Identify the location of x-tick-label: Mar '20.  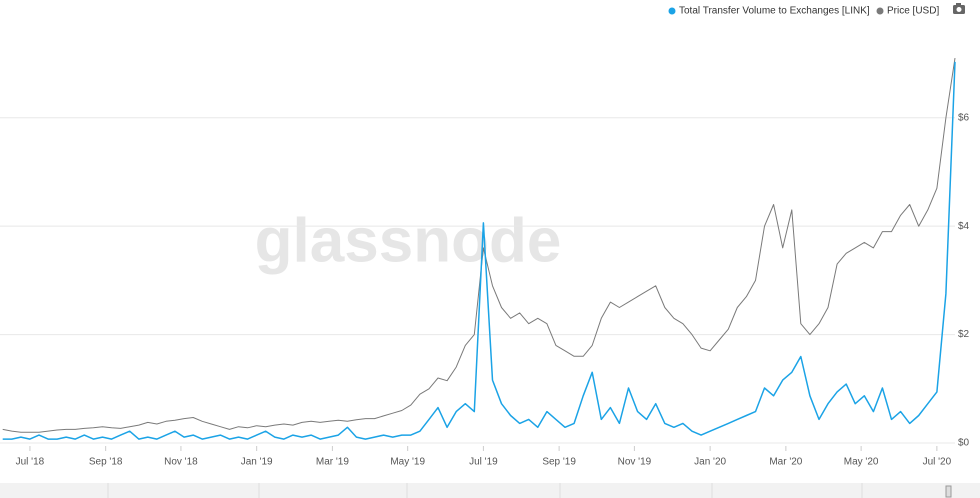
(785, 462).